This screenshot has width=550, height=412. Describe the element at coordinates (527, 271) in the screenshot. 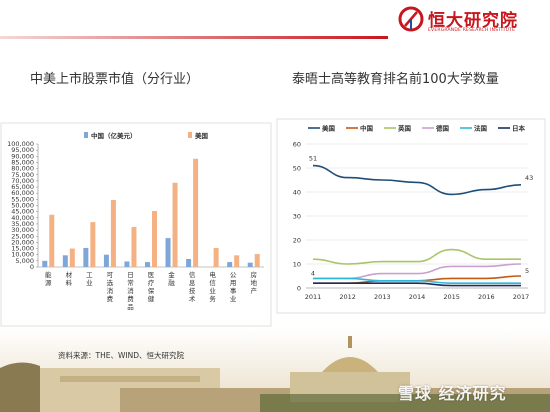

I see `data-label: 5` at that location.